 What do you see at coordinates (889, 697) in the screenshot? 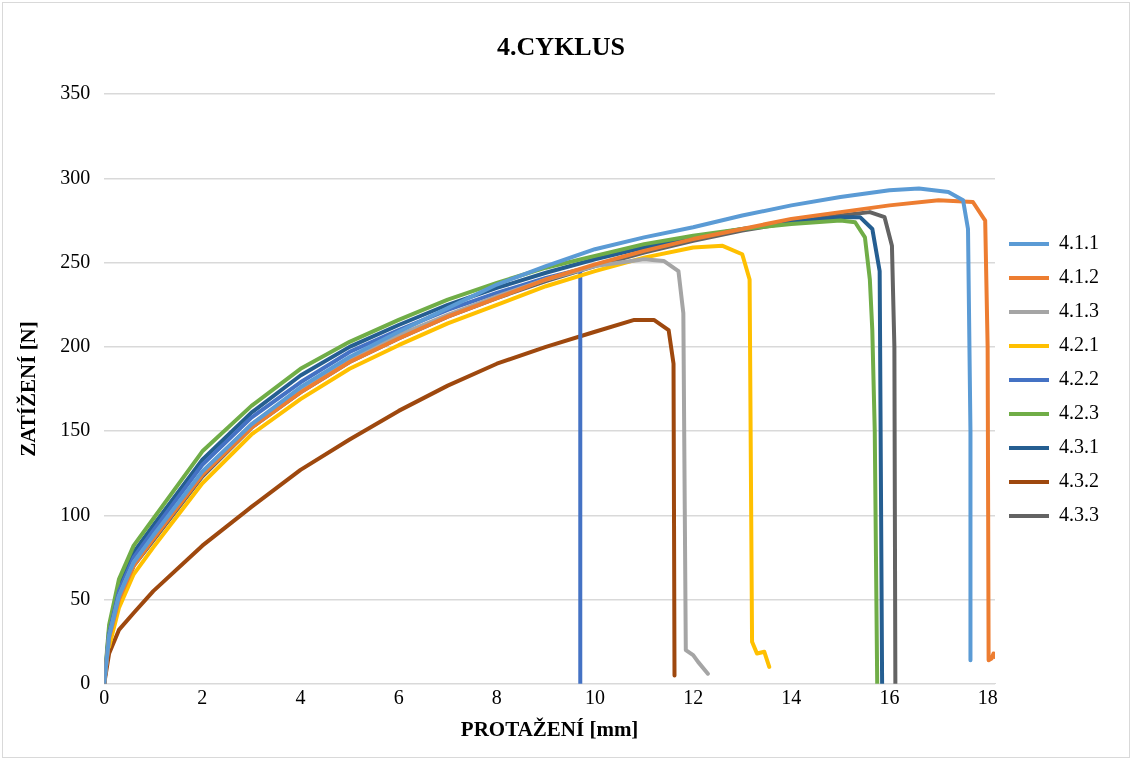
I see `x-tick-label: 16` at bounding box center [889, 697].